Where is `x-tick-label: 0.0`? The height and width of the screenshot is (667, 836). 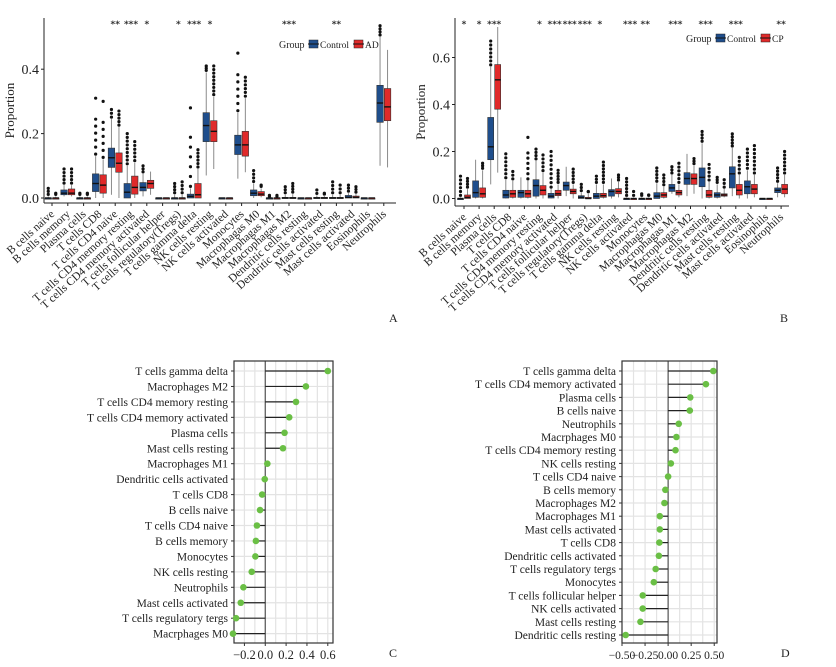
x-tick-label: 0.0 is located at coordinates (265, 655).